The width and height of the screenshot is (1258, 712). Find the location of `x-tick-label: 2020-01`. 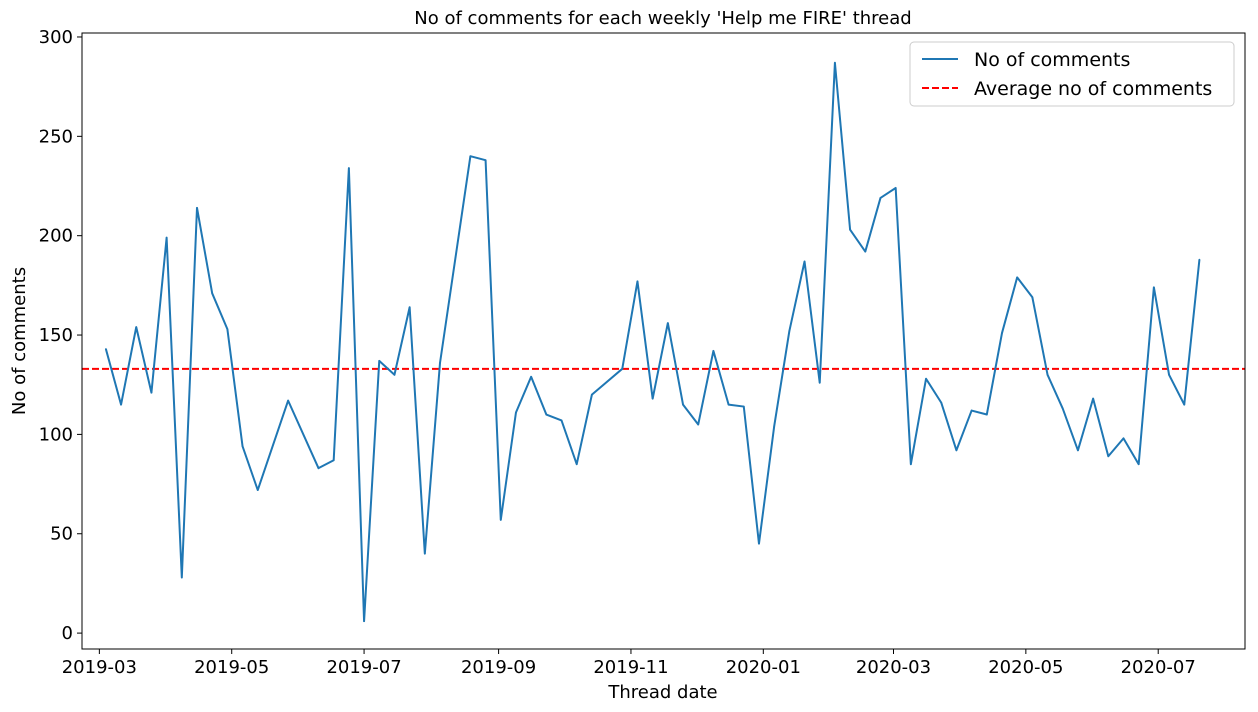

x-tick-label: 2020-01 is located at coordinates (763, 667).